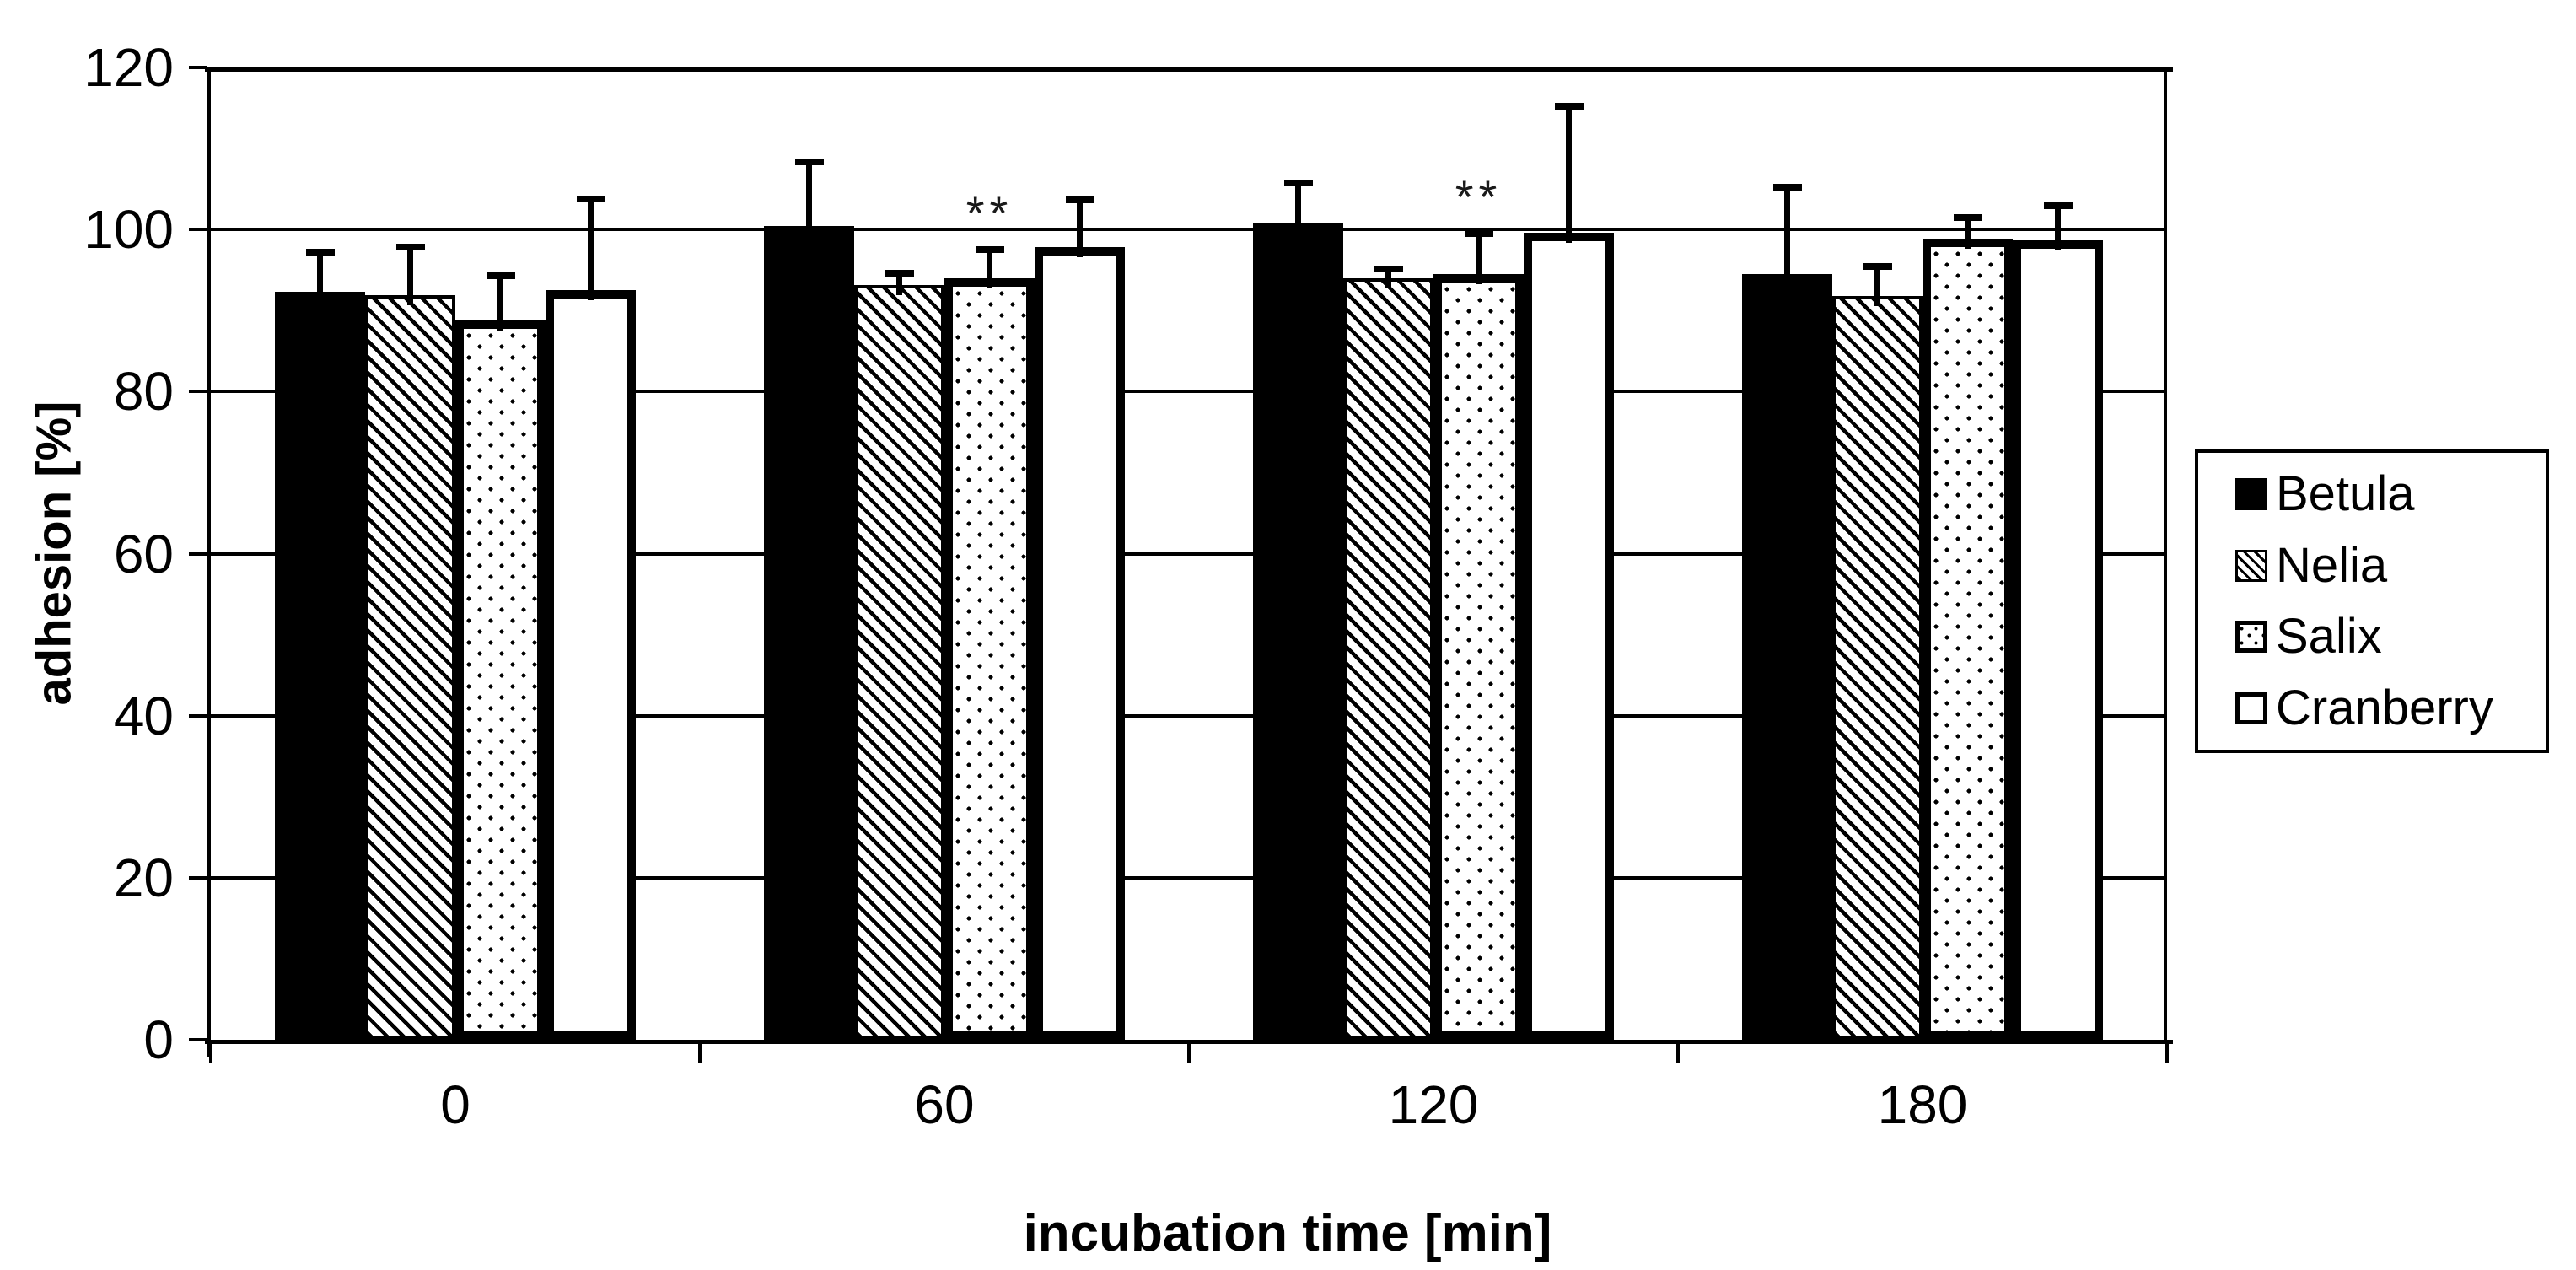 This screenshot has height=1270, width=2576. Describe the element at coordinates (2329, 637) in the screenshot. I see `legend-label-salix: Salix` at that location.